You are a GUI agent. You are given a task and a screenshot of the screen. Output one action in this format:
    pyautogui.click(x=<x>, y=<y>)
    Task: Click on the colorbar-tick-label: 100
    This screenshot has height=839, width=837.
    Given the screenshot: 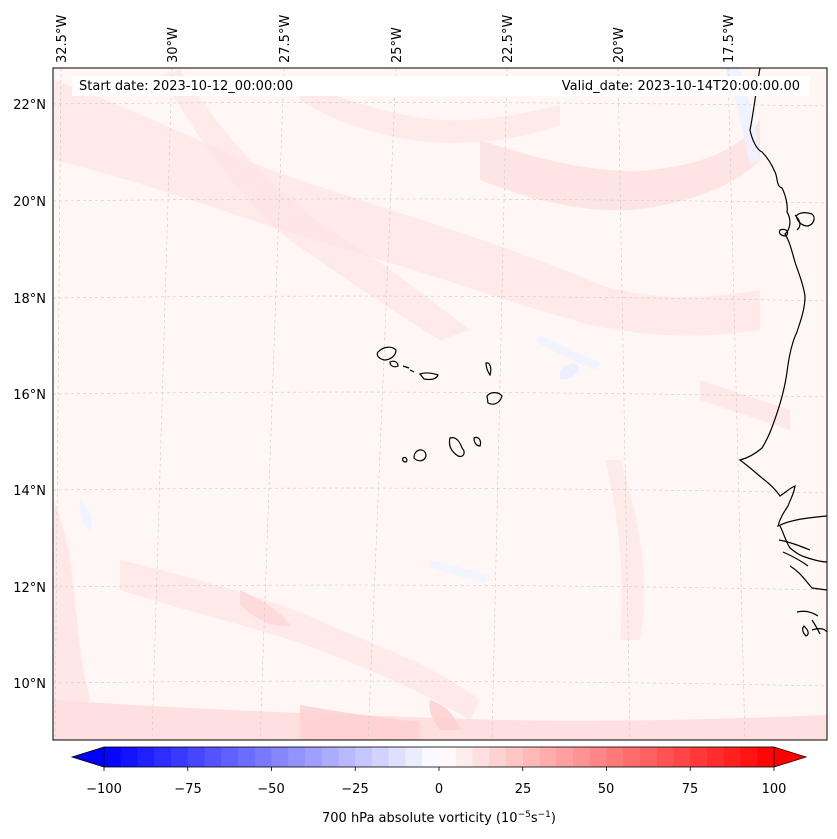 What is the action you would take?
    pyautogui.click(x=774, y=789)
    